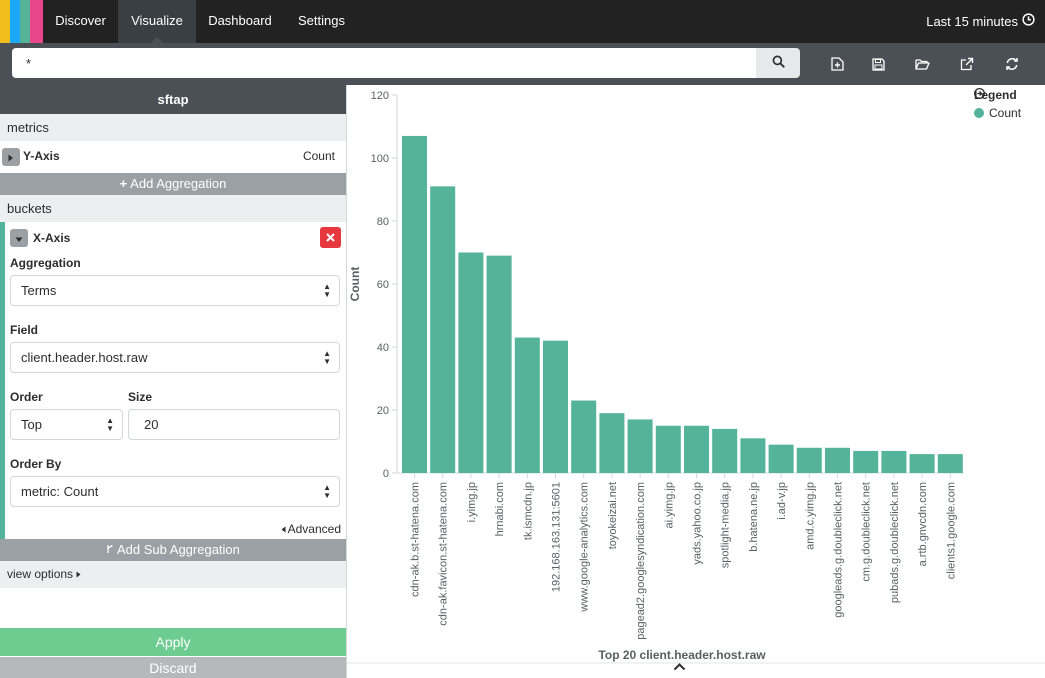 This screenshot has height=678, width=1045. I want to click on search-bar, so click(522, 64).